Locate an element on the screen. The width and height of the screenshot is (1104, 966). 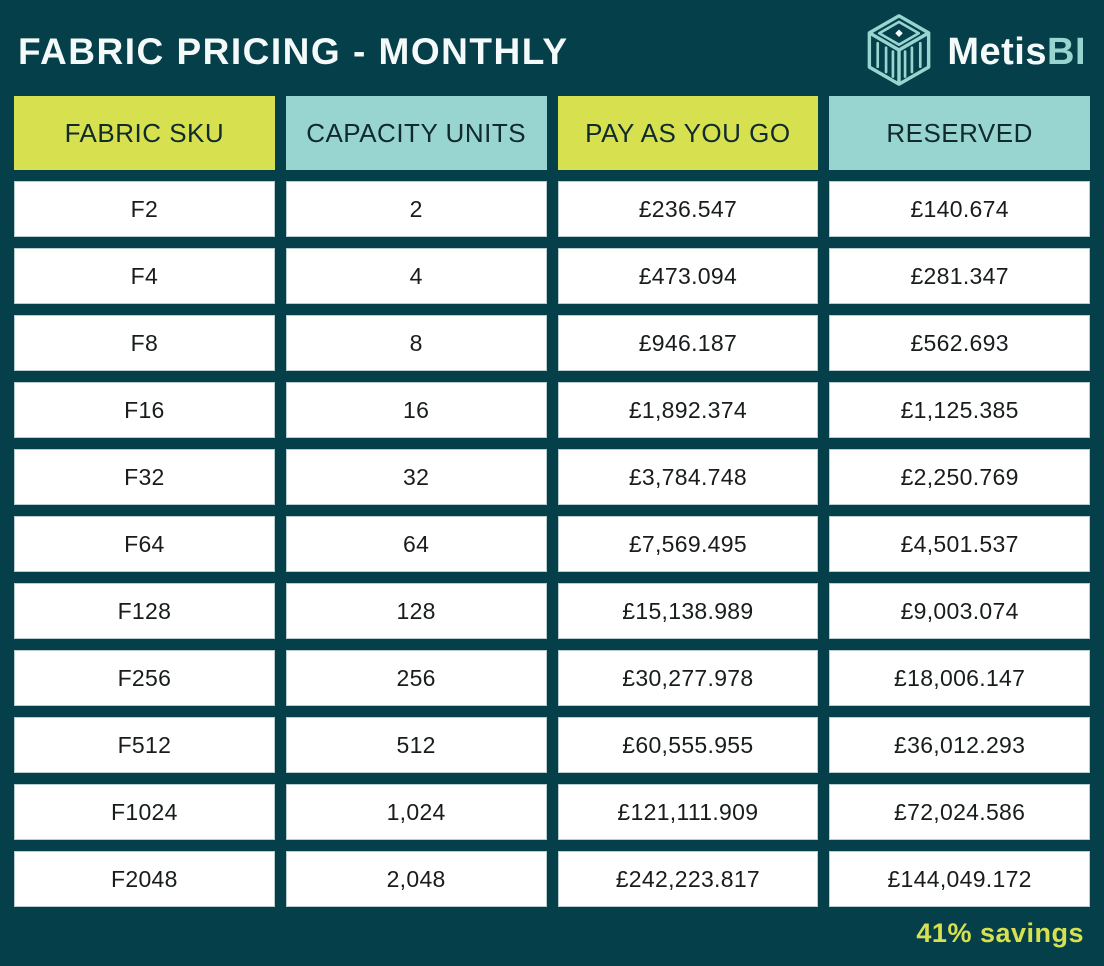
table-cell-reserved: £36,012.293 is located at coordinates (959, 745).